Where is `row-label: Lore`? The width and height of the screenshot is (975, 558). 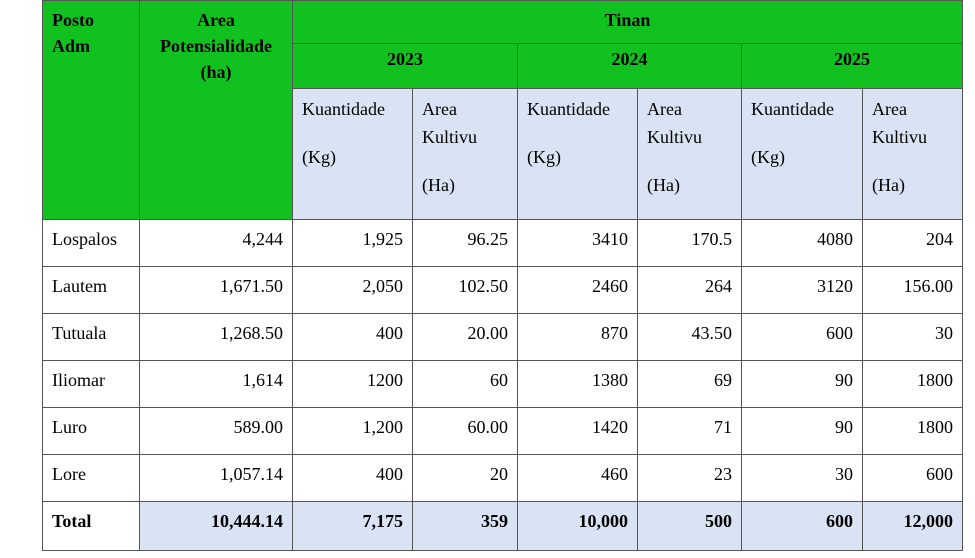
row-label: Lore is located at coordinates (91, 478).